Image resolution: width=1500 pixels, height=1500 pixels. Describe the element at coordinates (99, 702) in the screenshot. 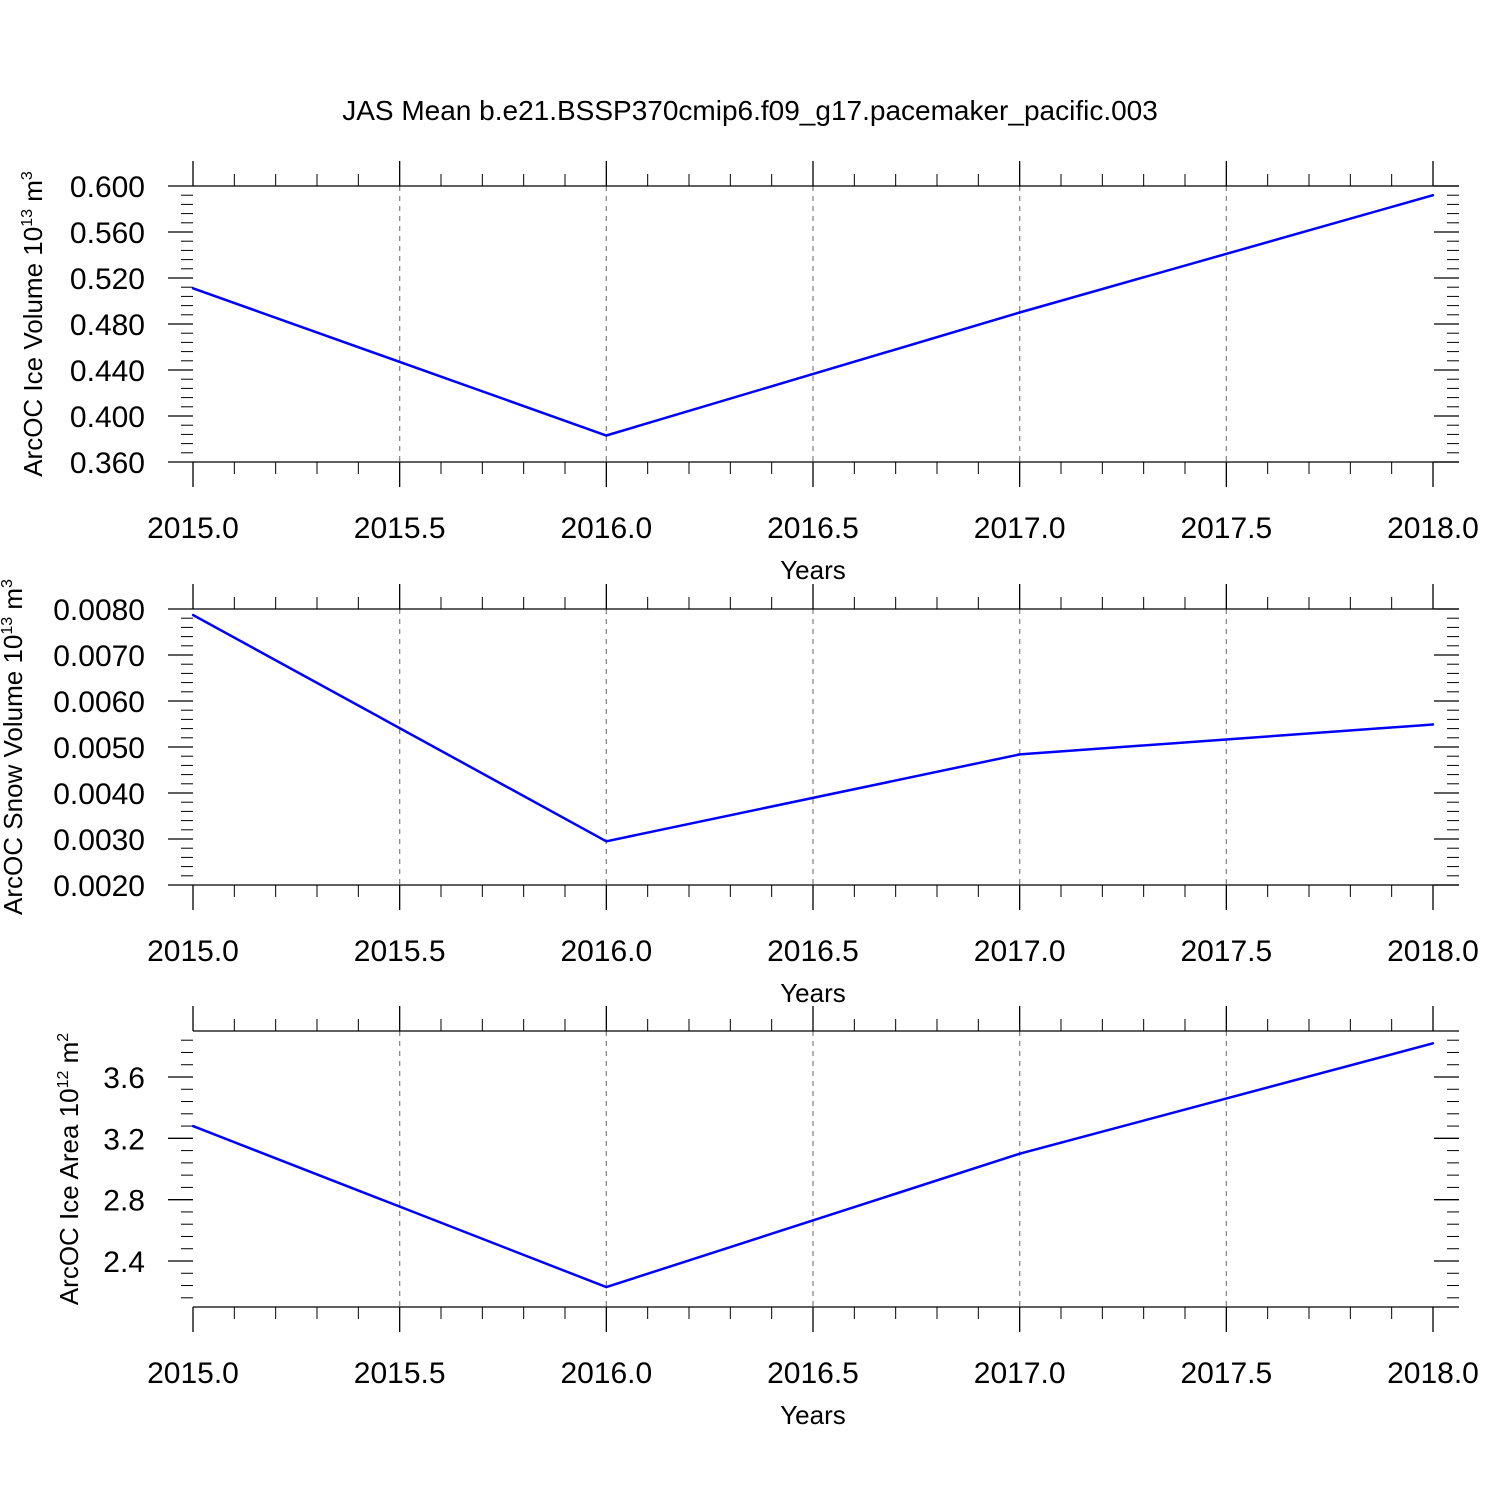

I see `y-tick-label: 0.0060` at that location.